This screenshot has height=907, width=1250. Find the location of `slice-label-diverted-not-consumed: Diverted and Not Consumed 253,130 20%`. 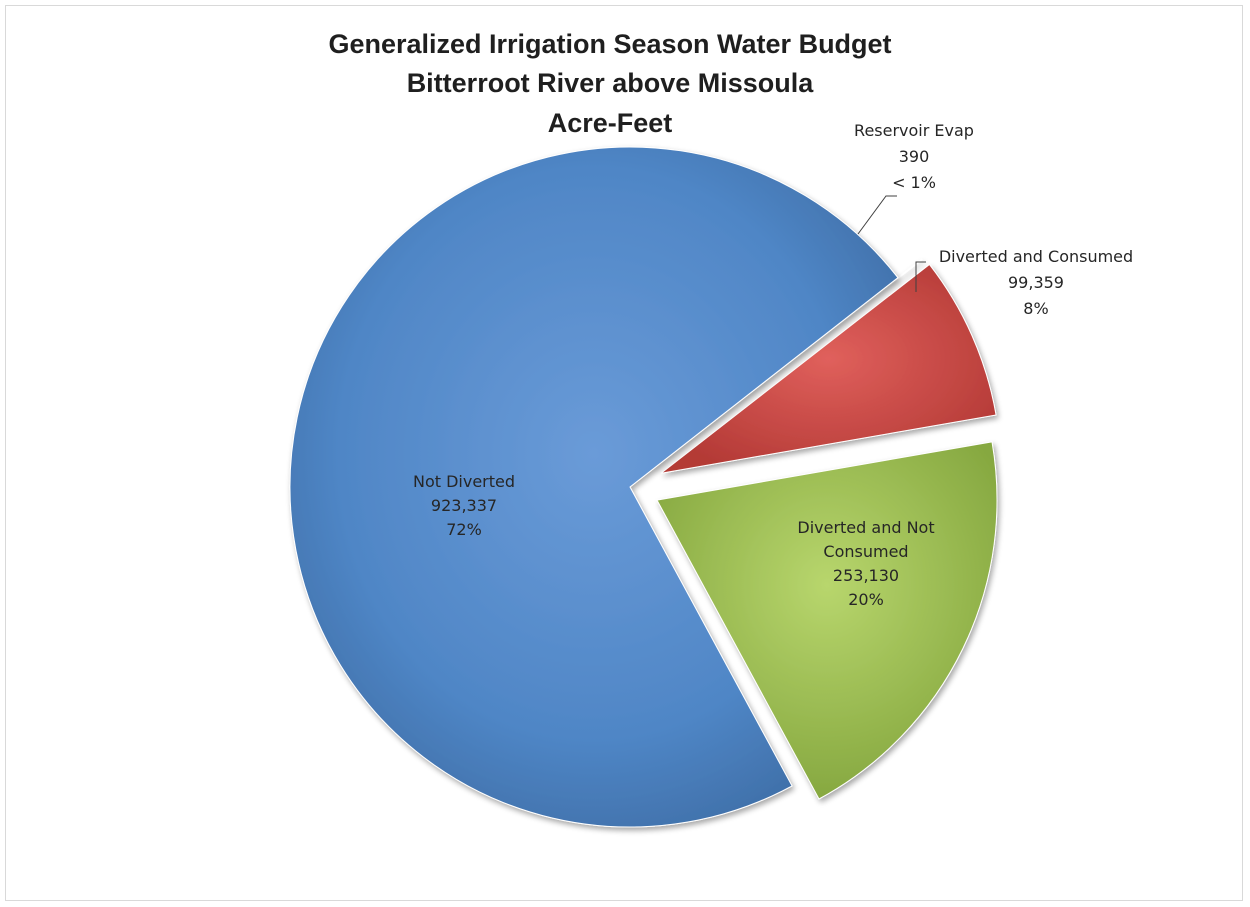

slice-label-diverted-not-consumed: Diverted and Not Consumed 253,130 20% is located at coordinates (865, 563).